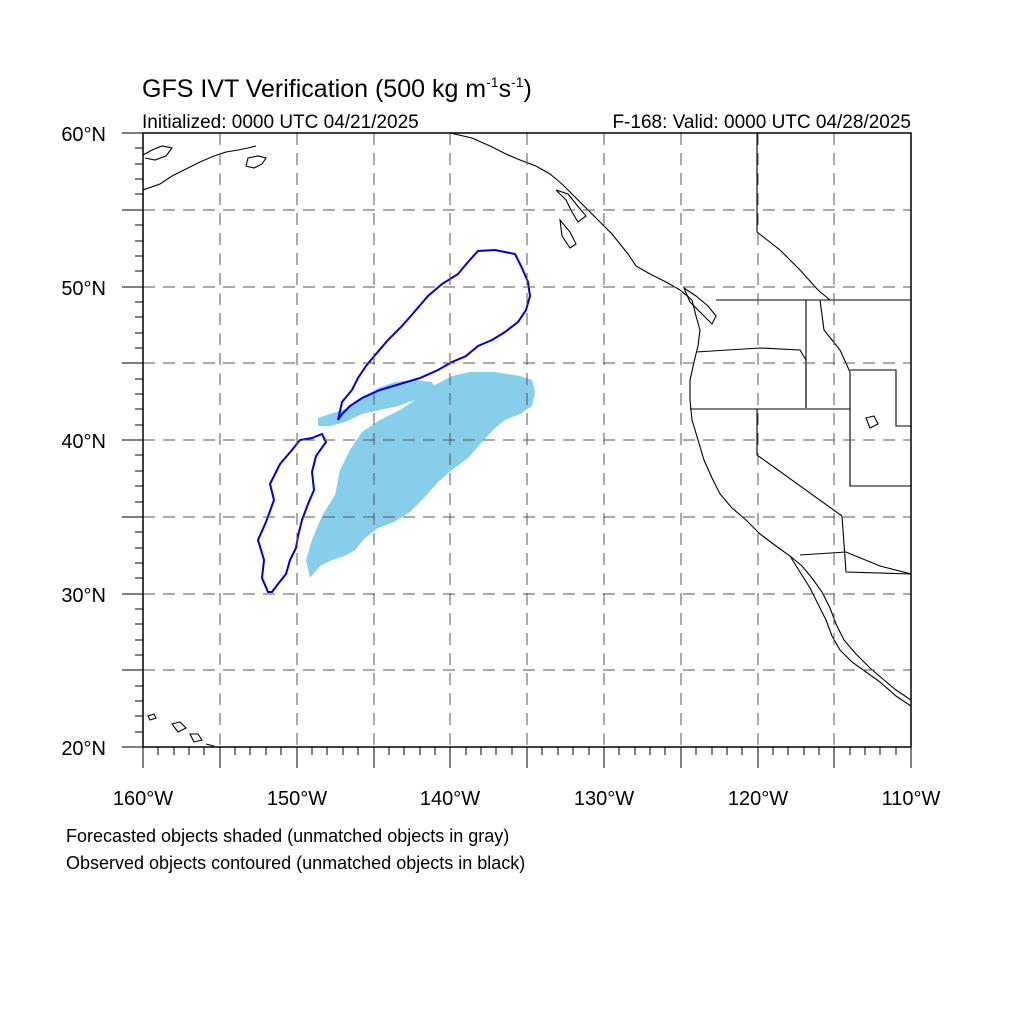 The image size is (1024, 1024). What do you see at coordinates (571, 219) in the screenshot?
I see `southeast-alaska-islands` at bounding box center [571, 219].